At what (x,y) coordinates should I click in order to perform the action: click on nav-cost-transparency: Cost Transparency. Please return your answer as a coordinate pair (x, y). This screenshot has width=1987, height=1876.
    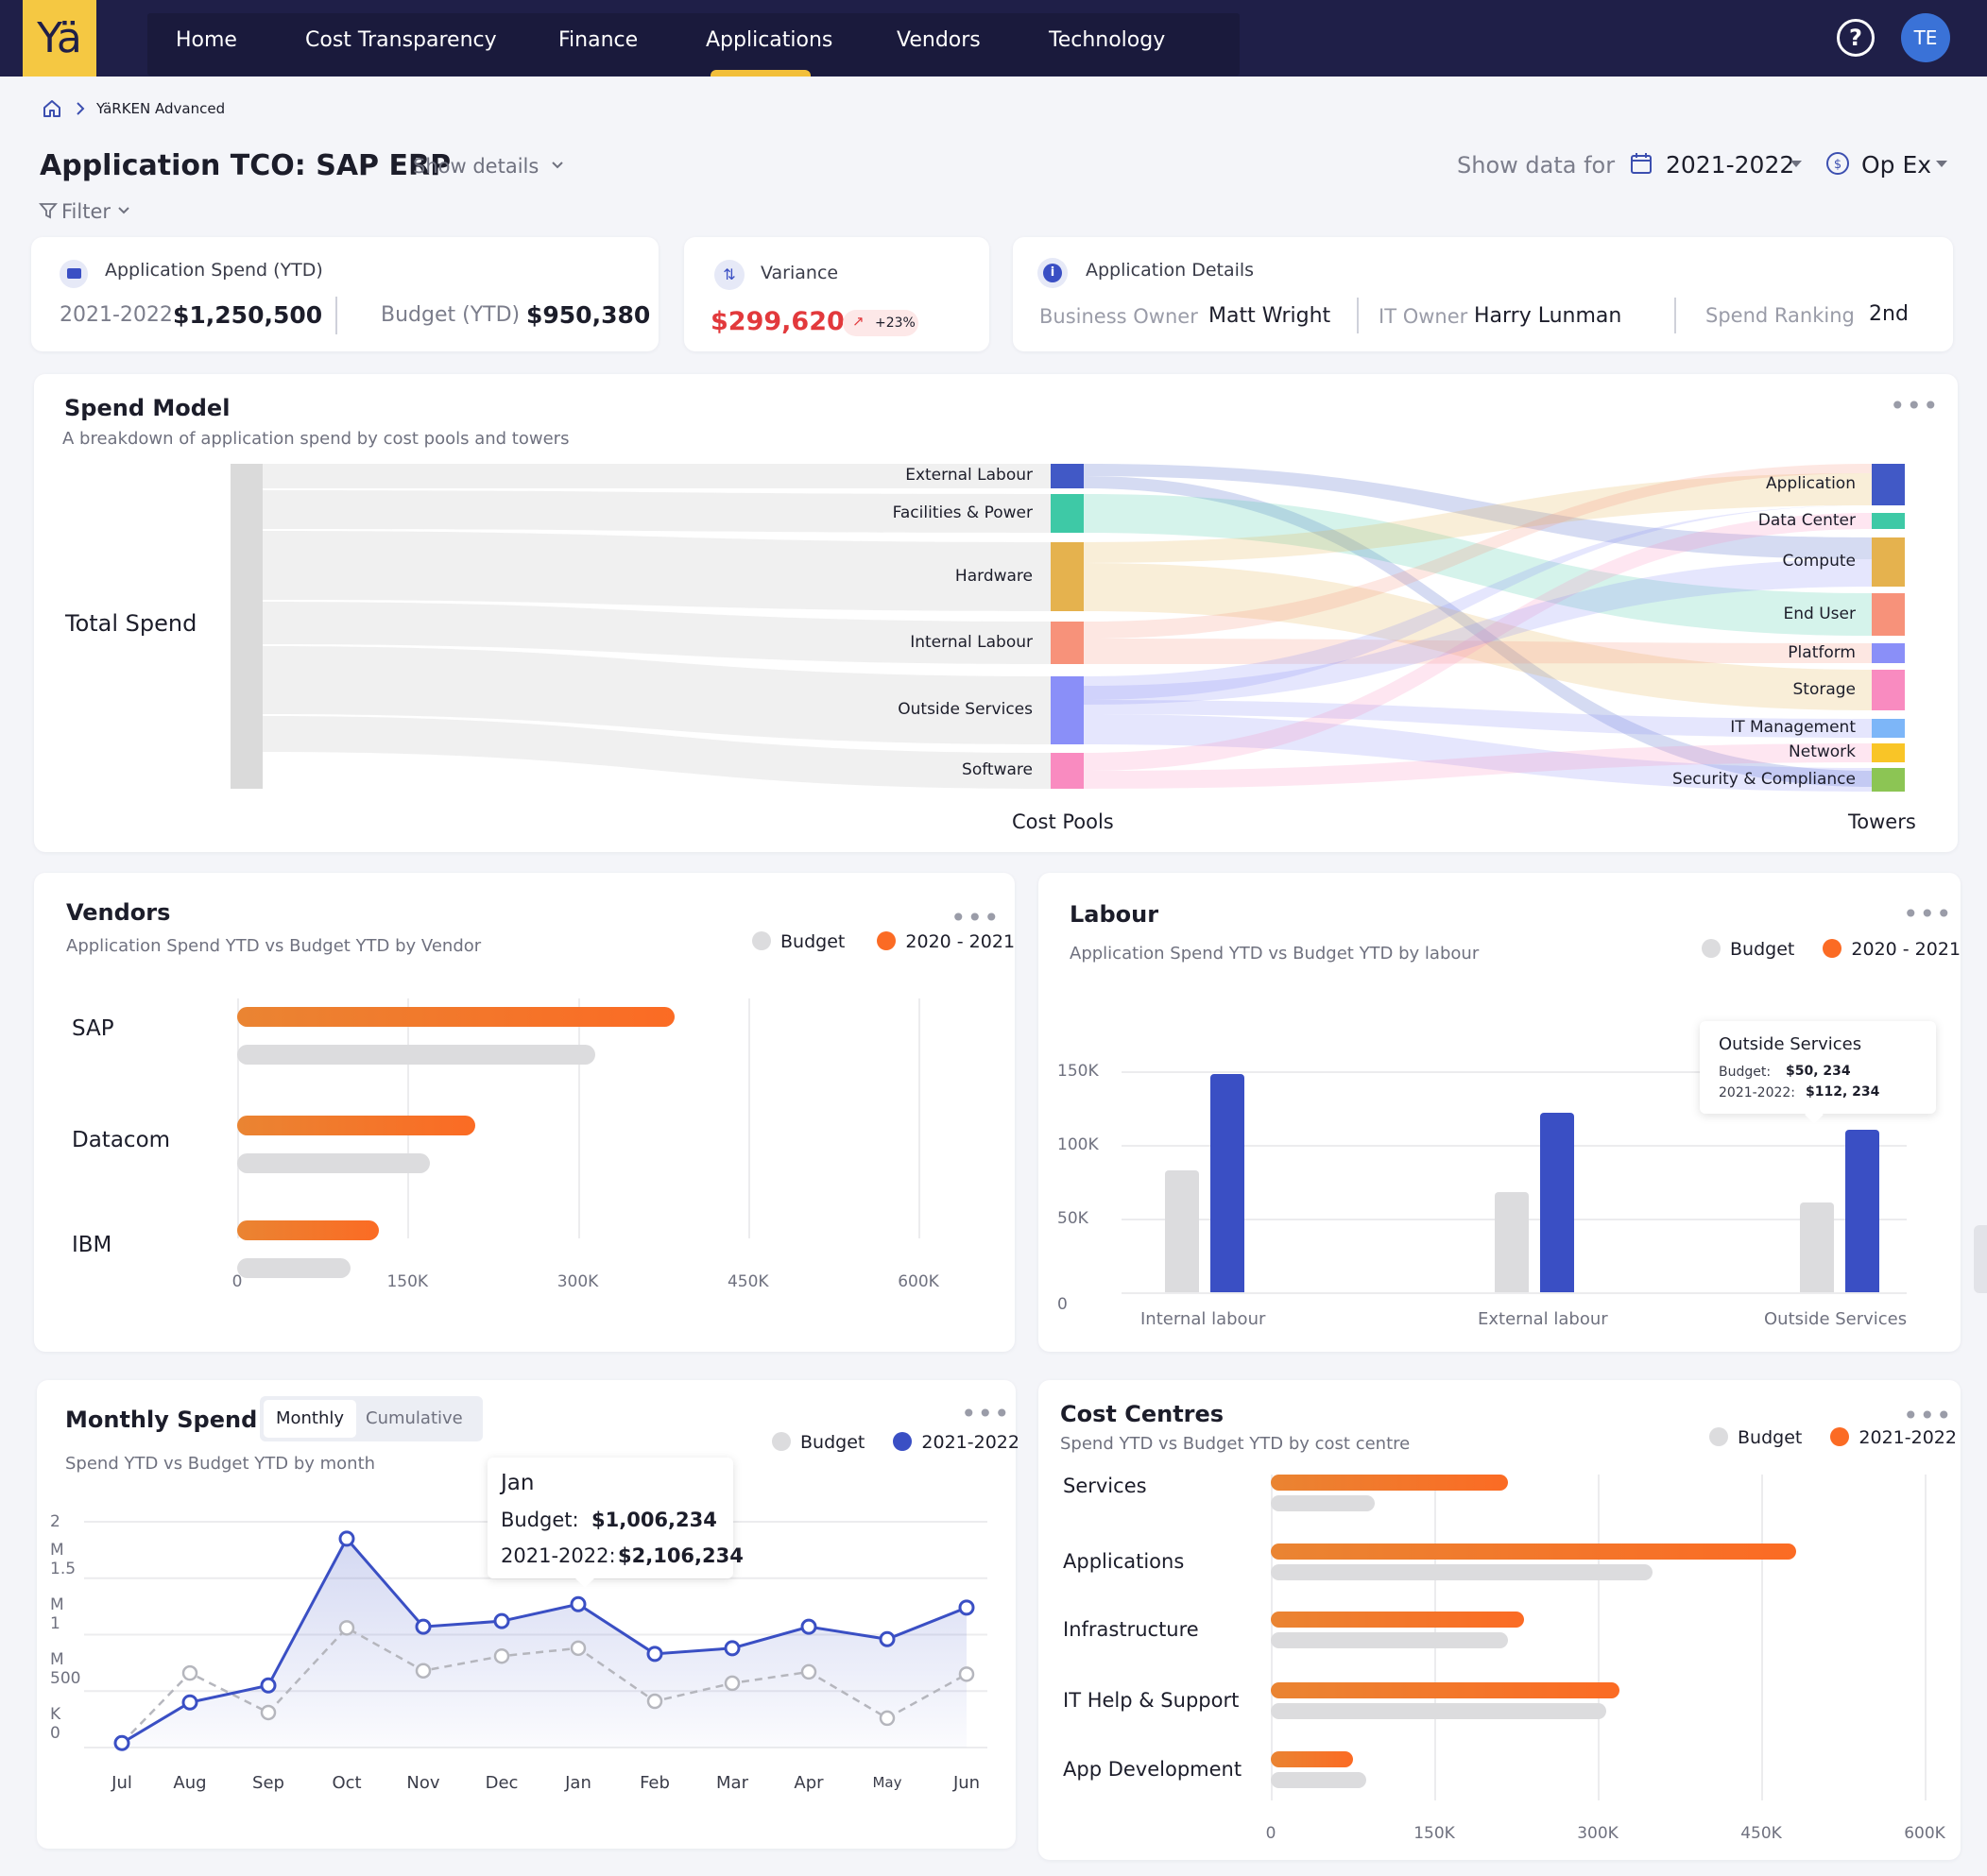
    Looking at the image, I should click on (401, 40).